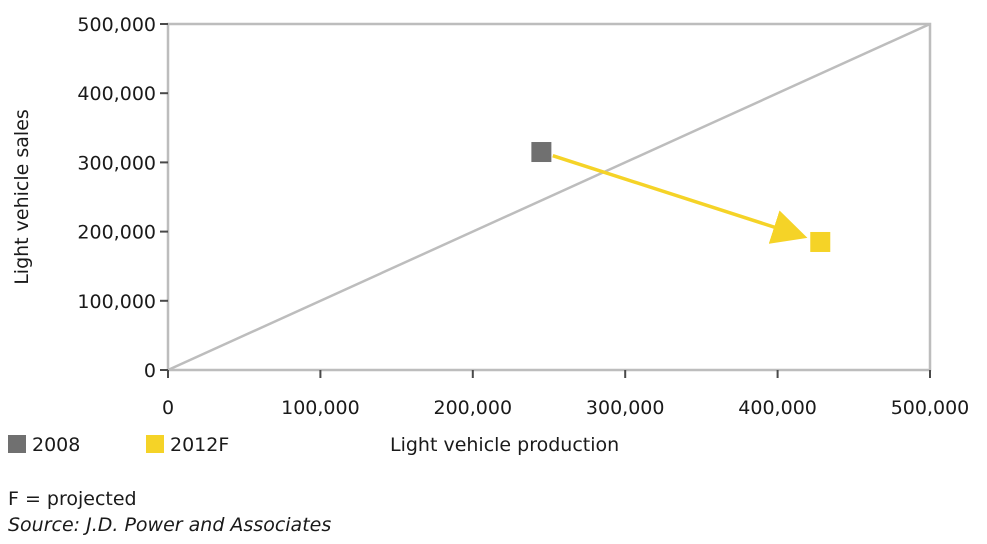 The height and width of the screenshot is (544, 987). I want to click on y-tick-label: 500,000, so click(116, 25).